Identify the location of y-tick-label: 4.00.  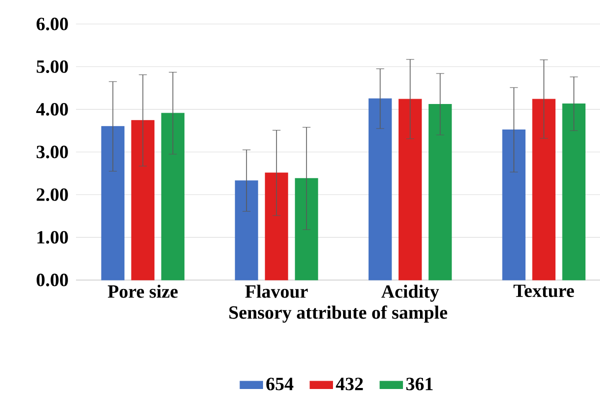
(52, 109).